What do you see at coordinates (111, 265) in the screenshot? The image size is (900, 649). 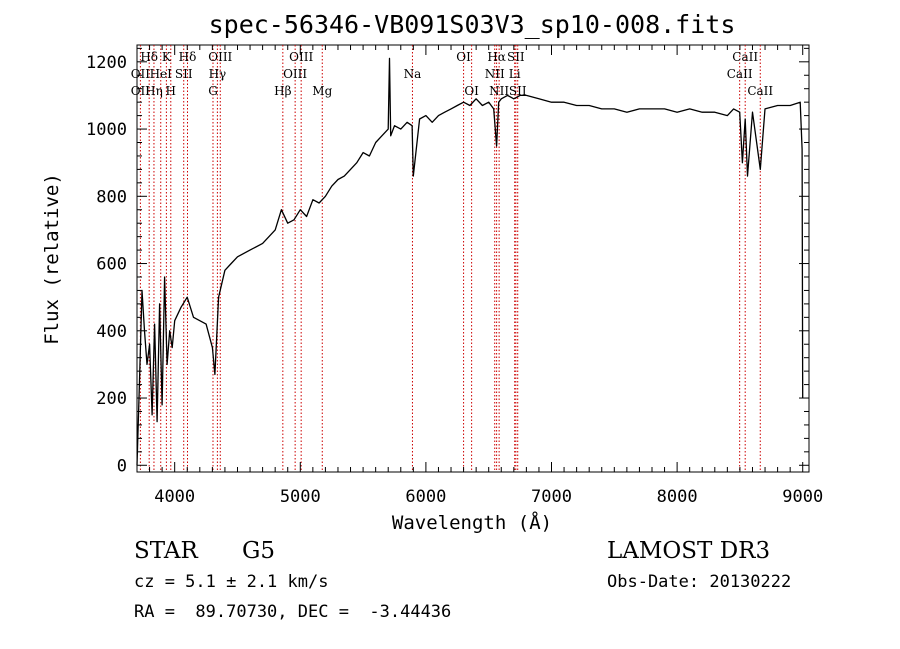 I see `y-tick-label: 600` at bounding box center [111, 265].